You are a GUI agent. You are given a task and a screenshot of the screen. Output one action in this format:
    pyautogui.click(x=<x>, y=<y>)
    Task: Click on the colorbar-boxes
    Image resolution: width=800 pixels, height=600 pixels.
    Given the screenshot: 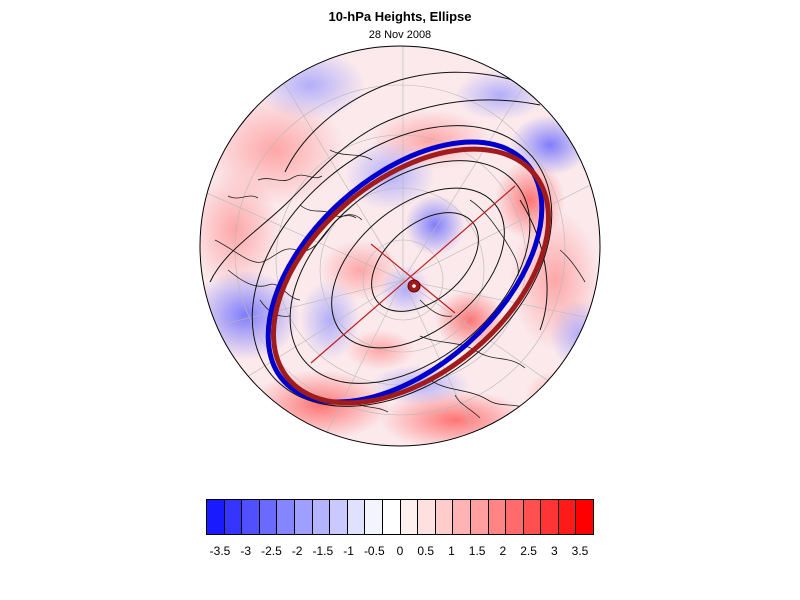 What is the action you would take?
    pyautogui.click(x=400, y=517)
    